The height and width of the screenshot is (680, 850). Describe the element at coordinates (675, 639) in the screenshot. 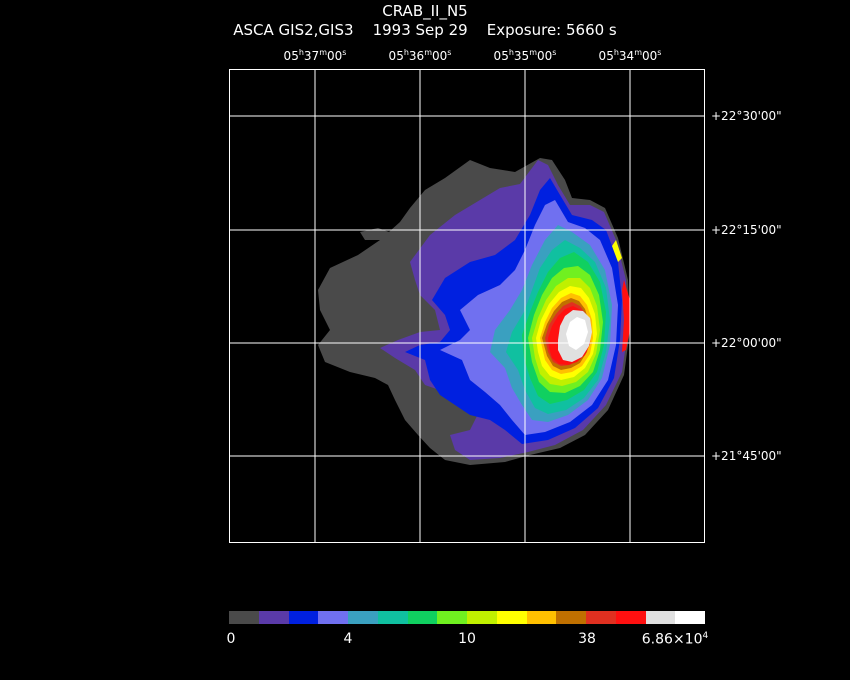

I see `colorbar-max-label: 6.86×104` at that location.